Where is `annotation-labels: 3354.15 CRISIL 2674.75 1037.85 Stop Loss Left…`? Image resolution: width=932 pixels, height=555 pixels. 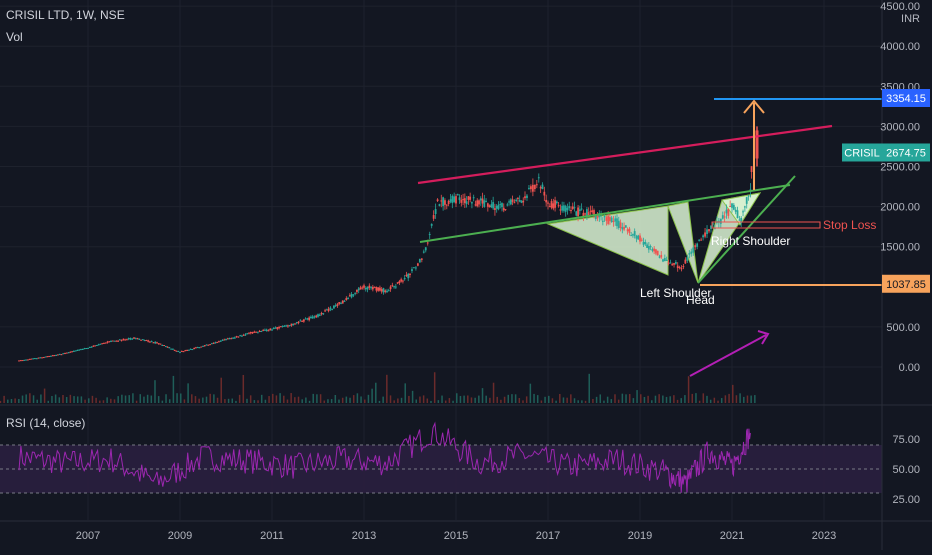 annotation-labels: 3354.15 CRISIL 2674.75 1037.85 Stop Loss Left… is located at coordinates (785, 197).